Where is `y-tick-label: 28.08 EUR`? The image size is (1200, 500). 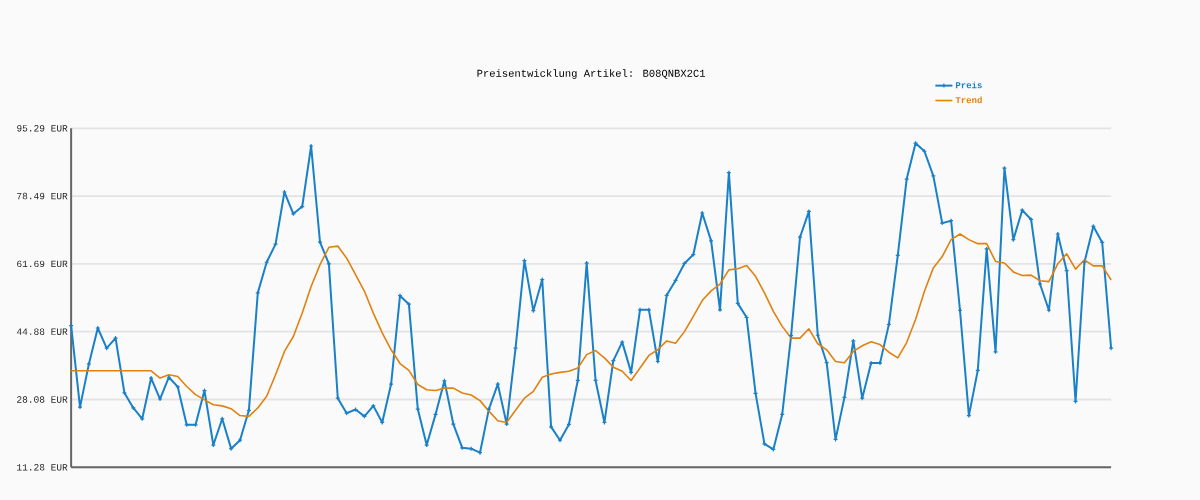 y-tick-label: 28.08 EUR is located at coordinates (42, 399).